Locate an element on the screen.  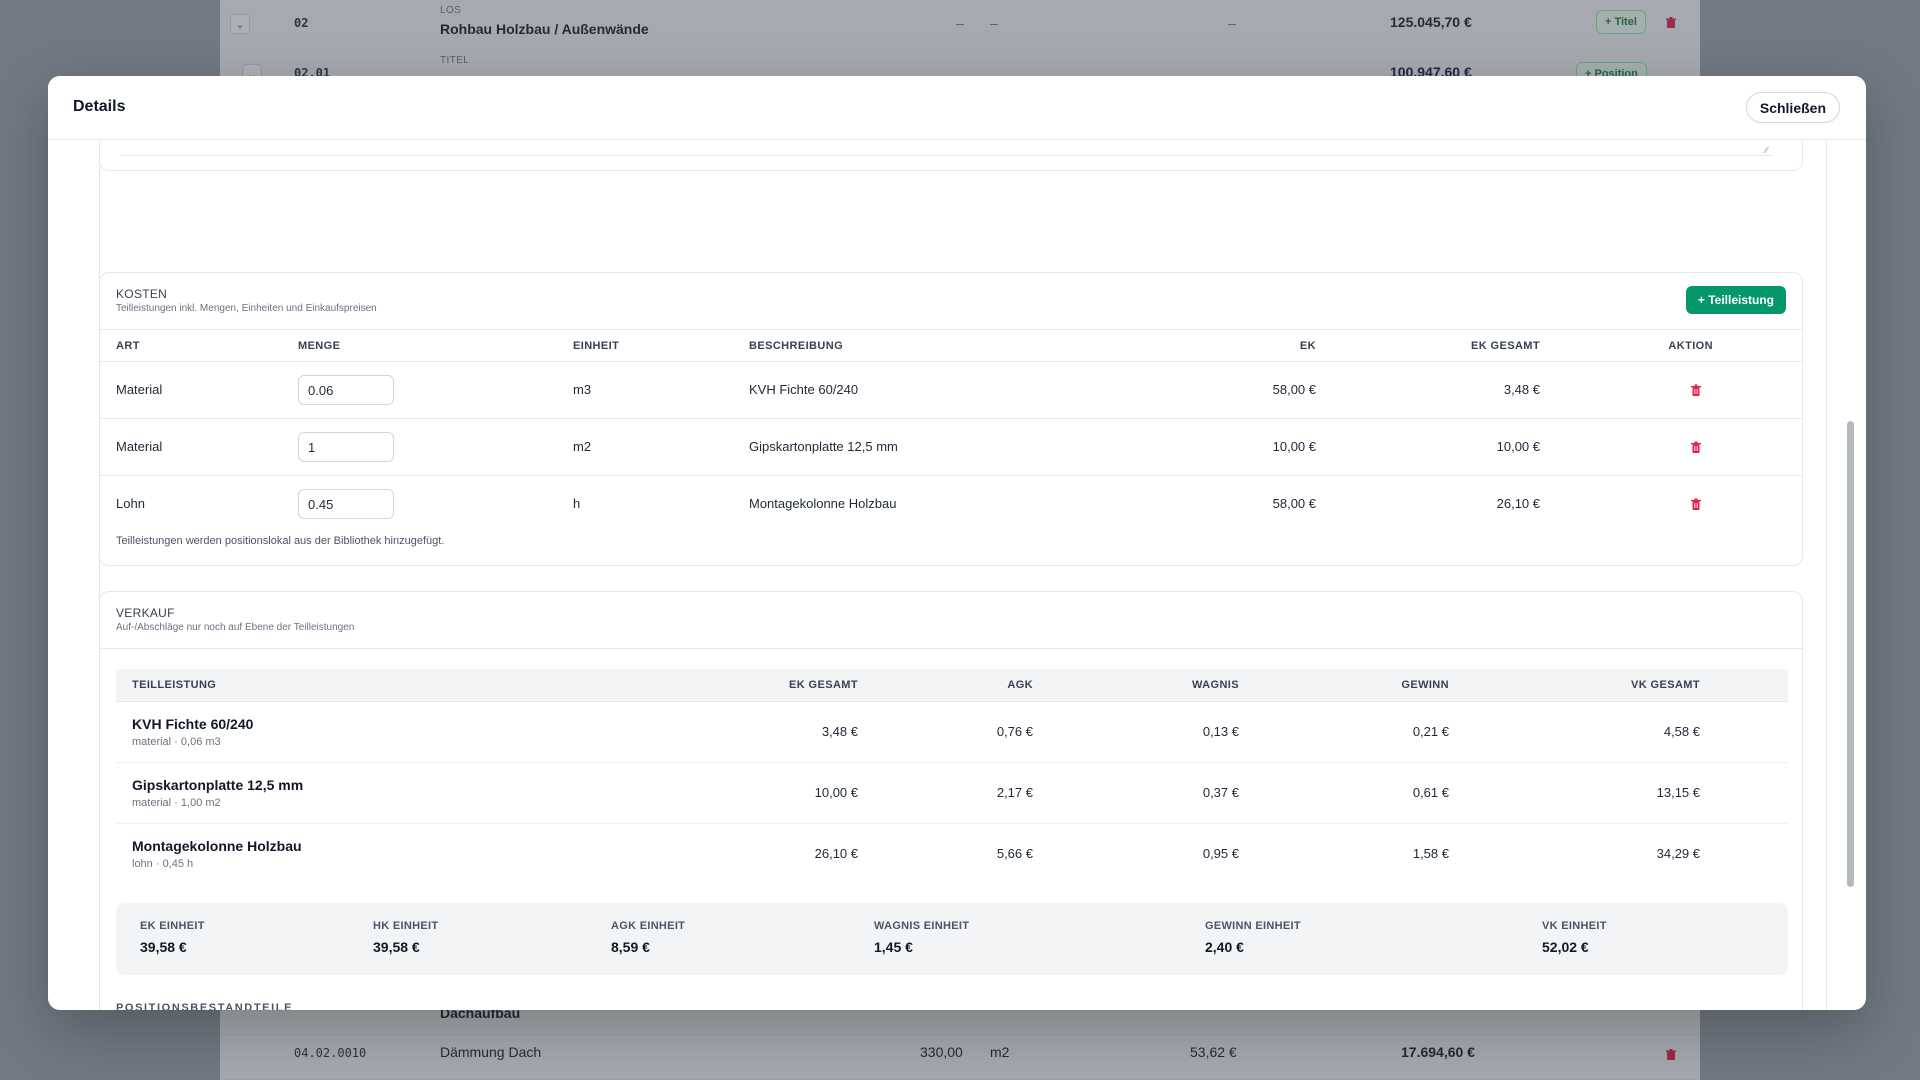
cell-wagnis: 0,13 € is located at coordinates (1220, 731).